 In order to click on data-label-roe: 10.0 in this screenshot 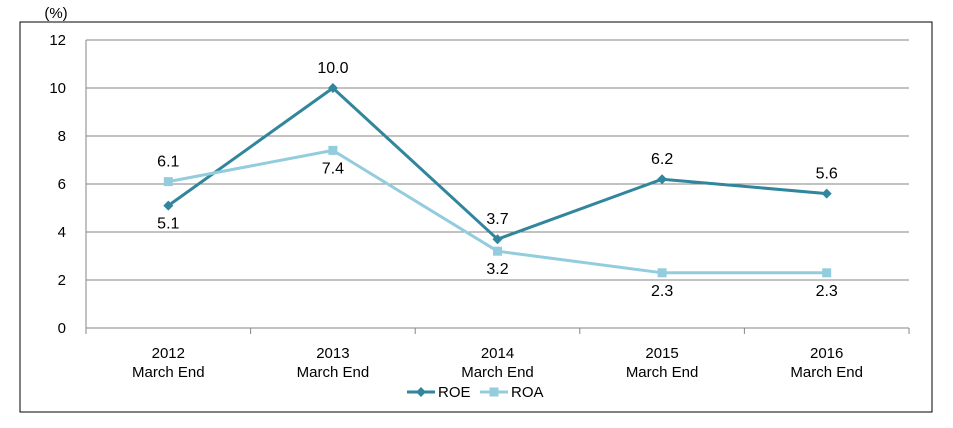, I will do `click(332, 68)`.